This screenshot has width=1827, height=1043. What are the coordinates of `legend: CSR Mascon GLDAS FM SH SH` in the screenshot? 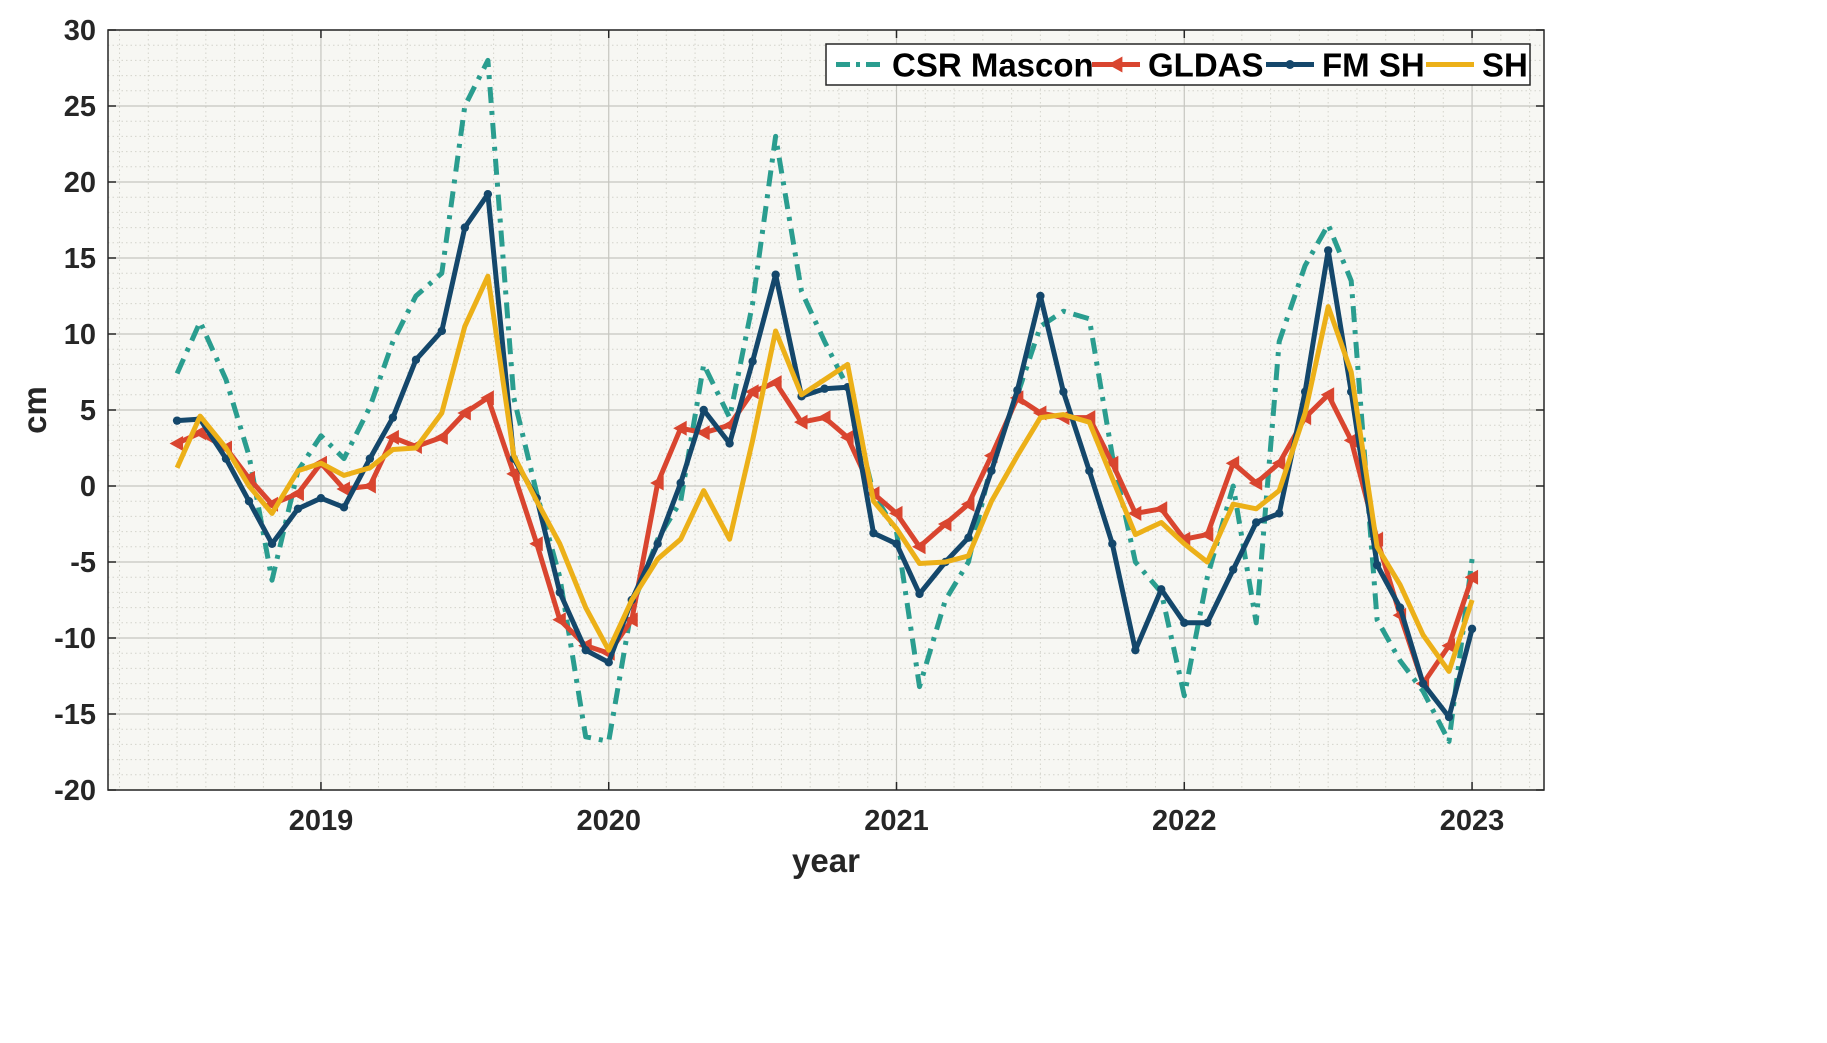 It's located at (1178, 64).